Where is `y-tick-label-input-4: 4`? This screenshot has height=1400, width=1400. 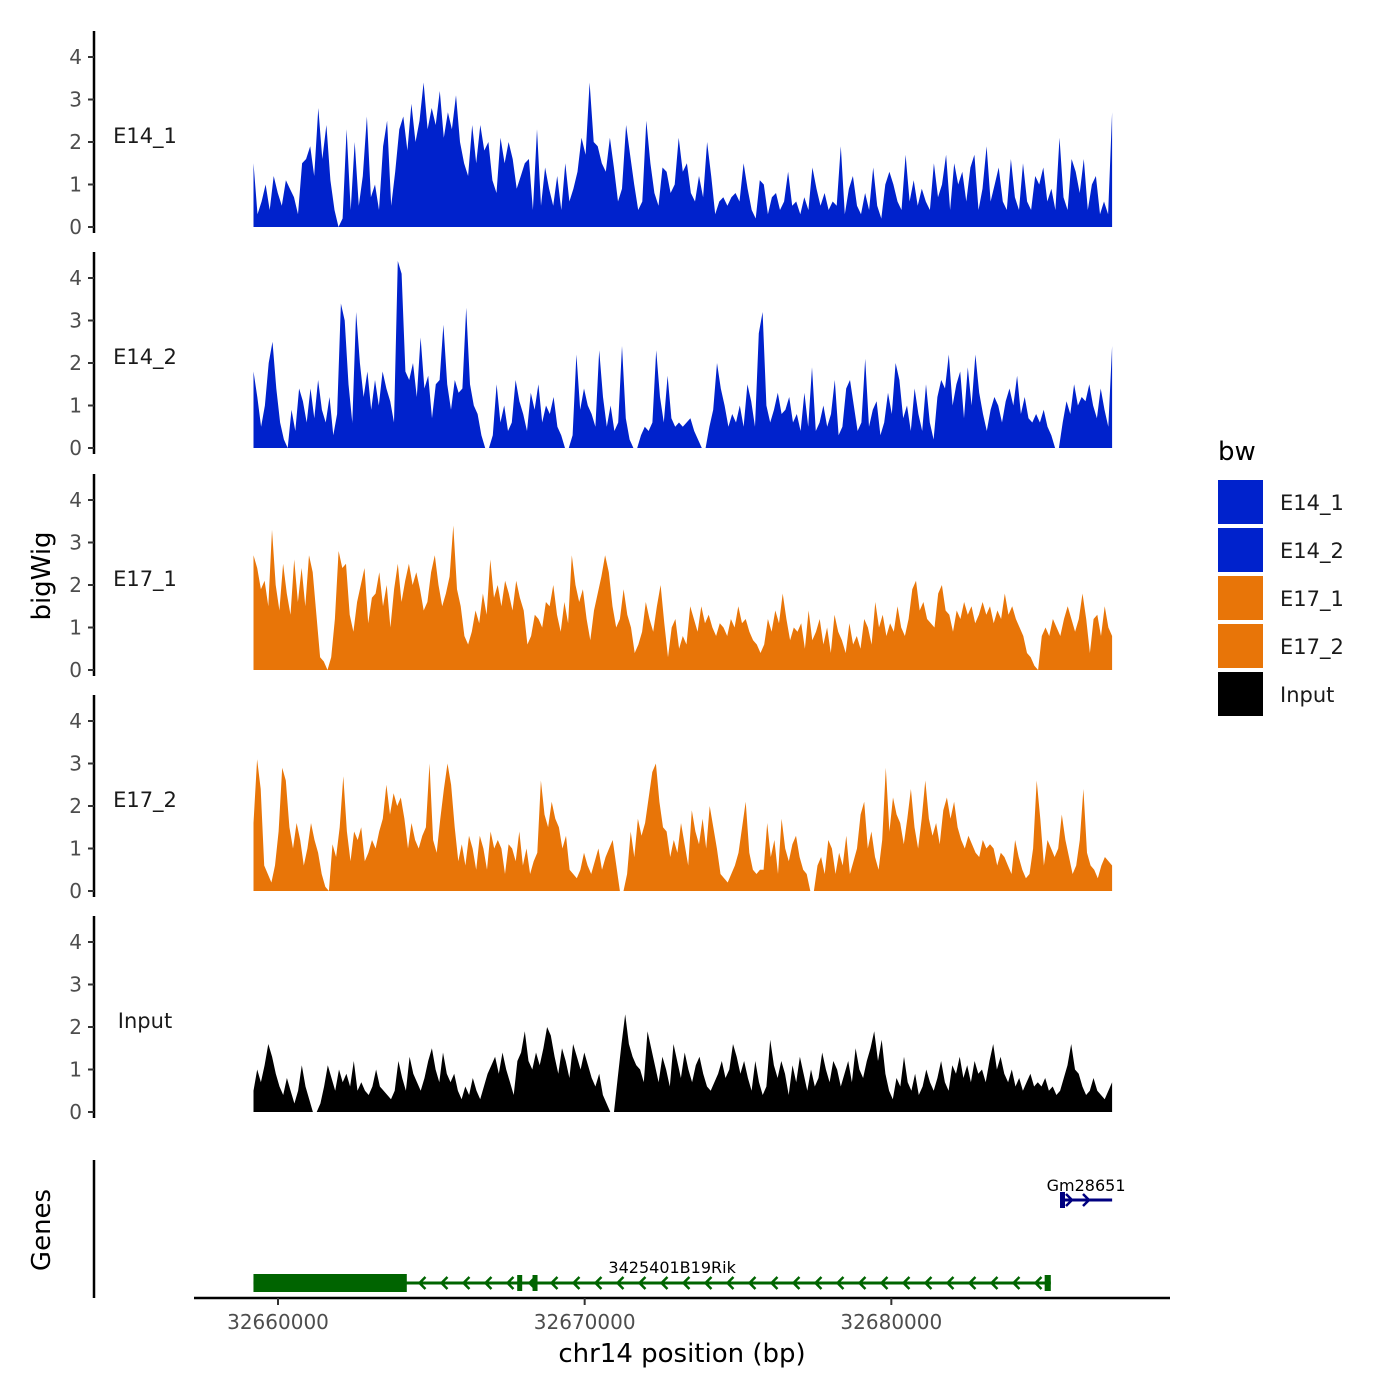 y-tick-label-input-4: 4 is located at coordinates (75, 942).